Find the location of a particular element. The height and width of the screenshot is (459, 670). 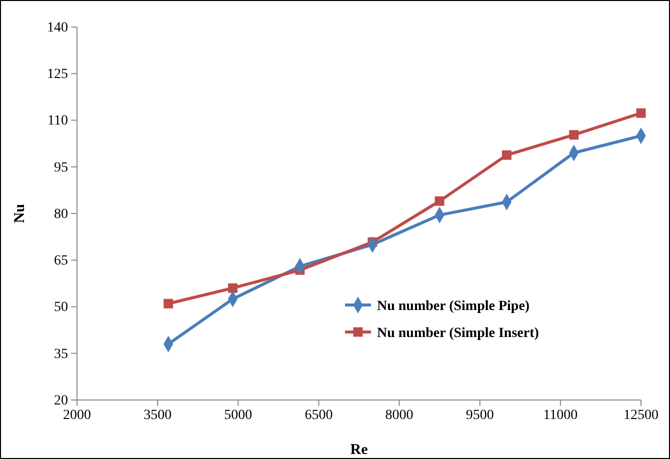

x-tick-label: 3500 is located at coordinates (158, 415).